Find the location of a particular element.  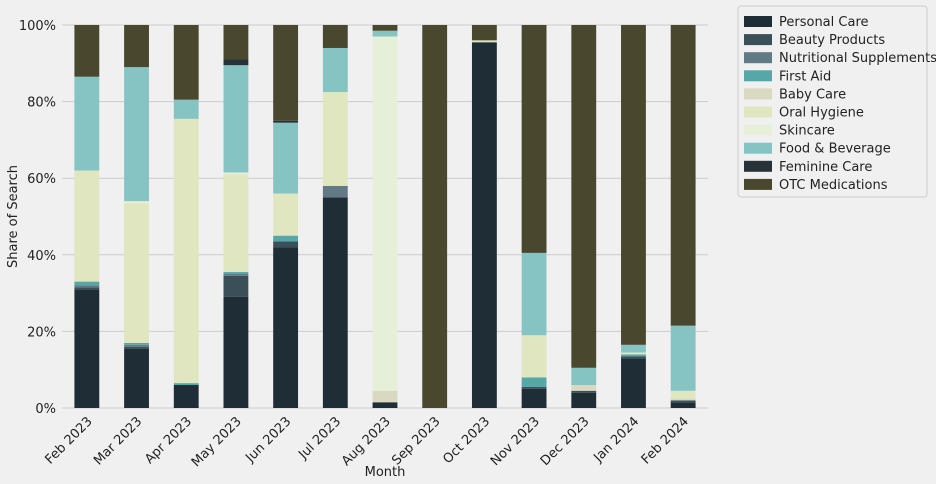

x-tick-label: Apr 2023 is located at coordinates (168, 440).